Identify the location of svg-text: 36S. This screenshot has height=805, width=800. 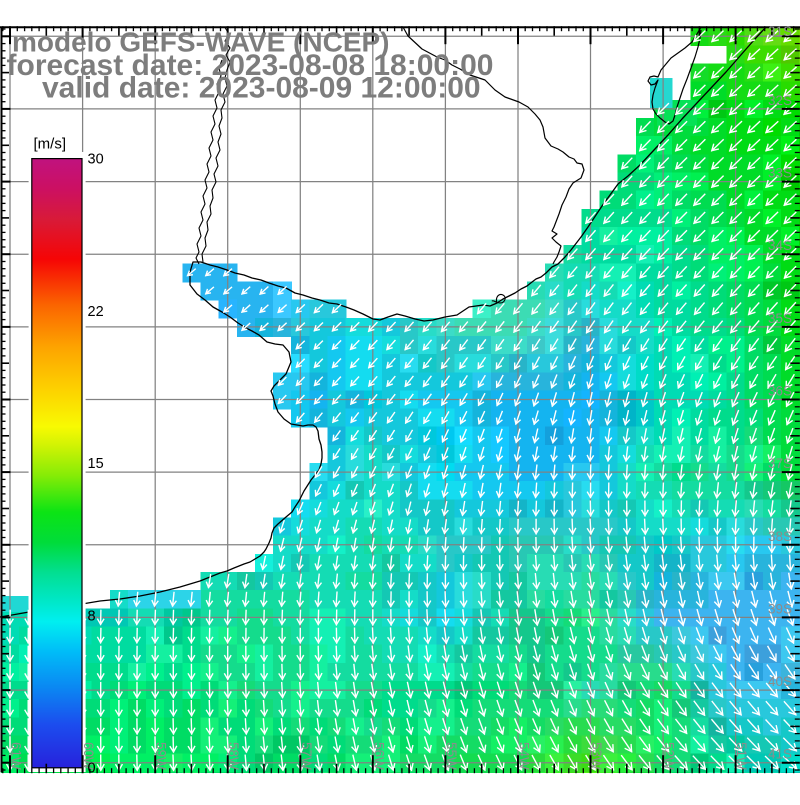
(780, 391).